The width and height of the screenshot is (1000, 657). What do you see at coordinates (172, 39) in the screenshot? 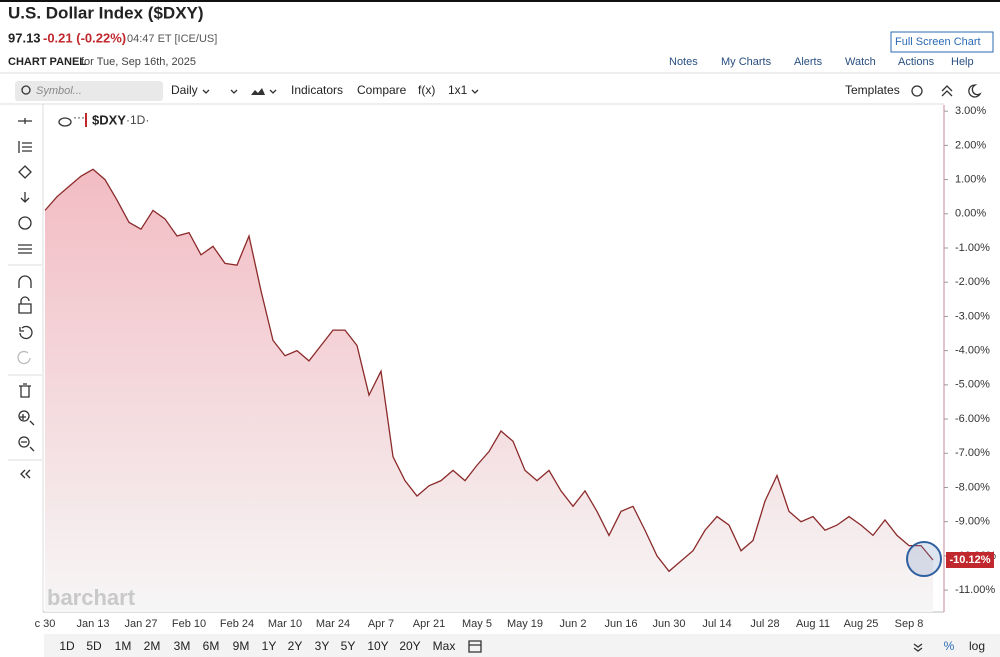
I see `time: 04:47 ET [ICE/US]` at bounding box center [172, 39].